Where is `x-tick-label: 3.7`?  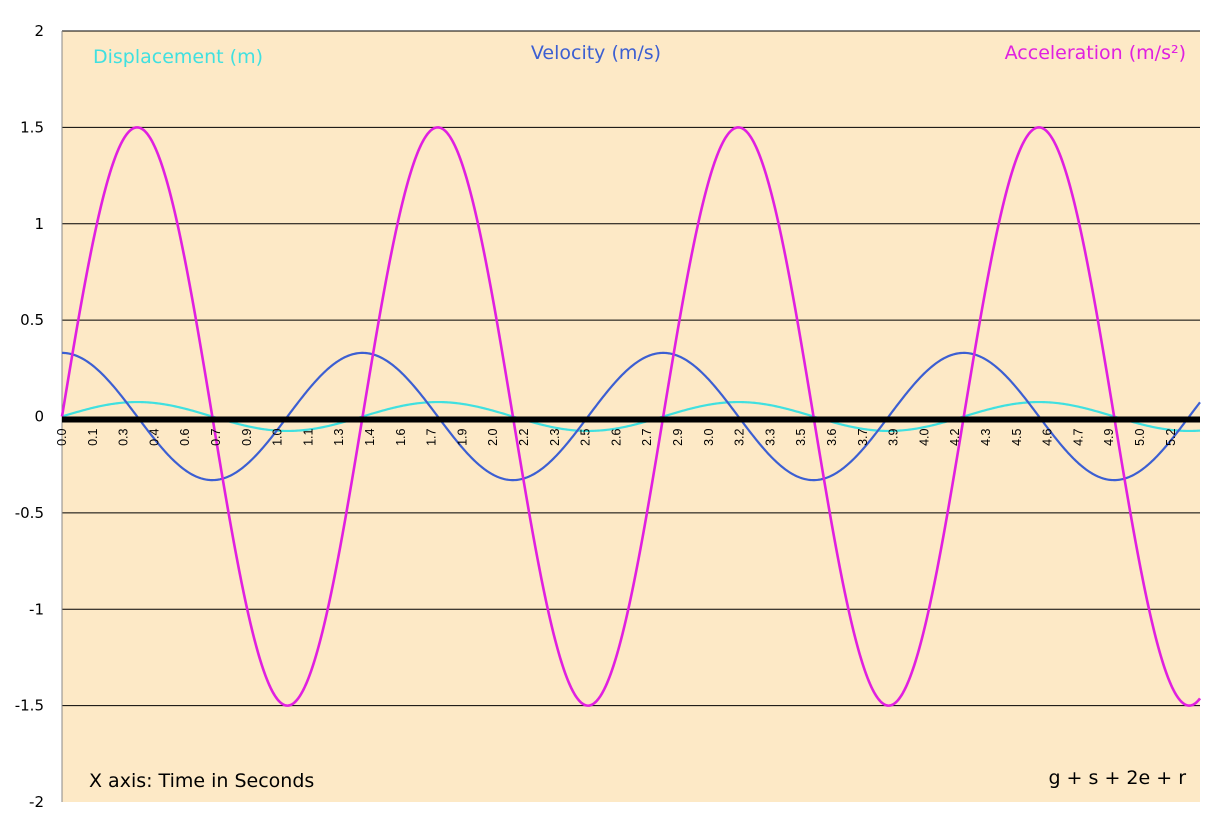 x-tick-label: 3.7 is located at coordinates (863, 436).